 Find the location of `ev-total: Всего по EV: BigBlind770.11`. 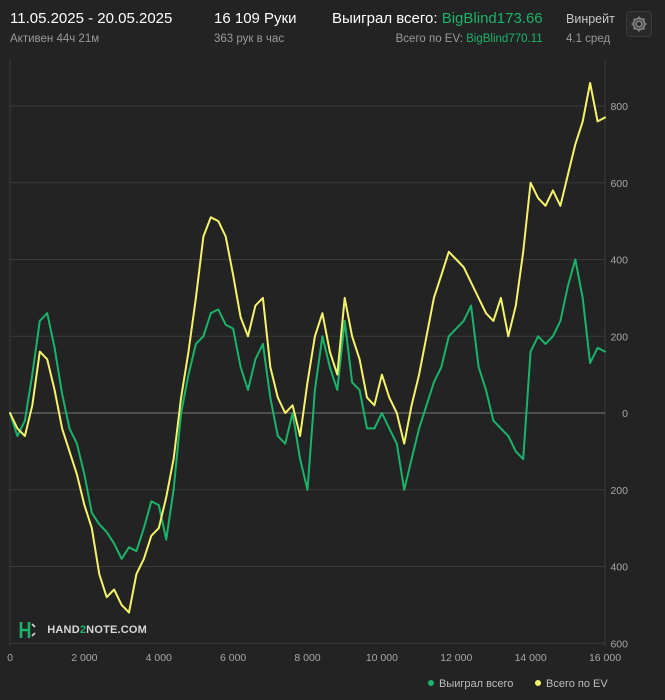

ev-total: Всего по EV: BigBlind770.11 is located at coordinates (437, 39).